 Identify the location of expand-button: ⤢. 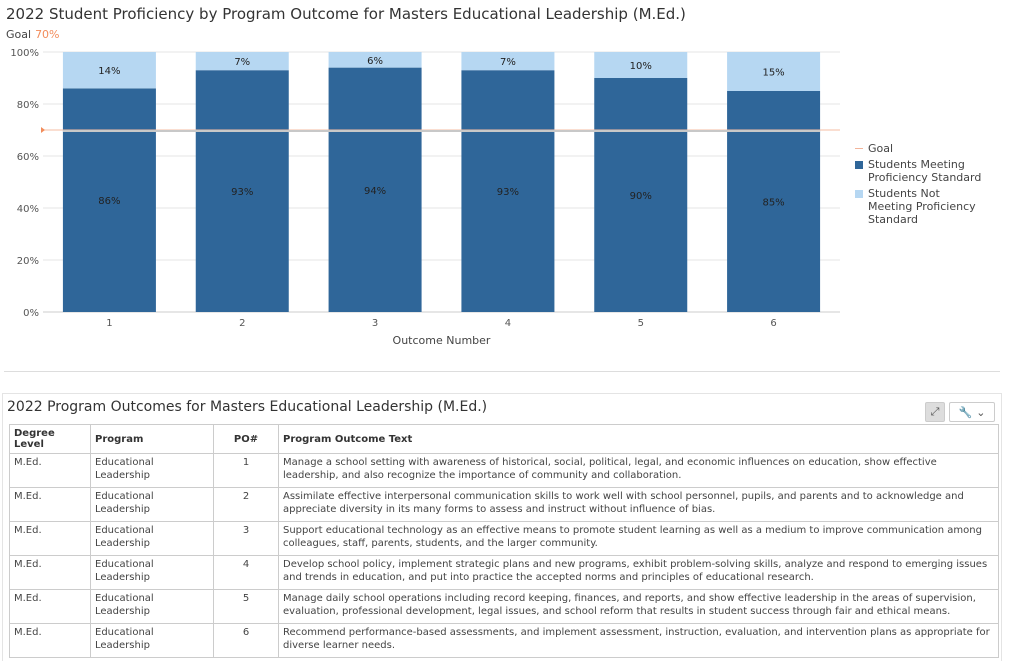
(935, 412).